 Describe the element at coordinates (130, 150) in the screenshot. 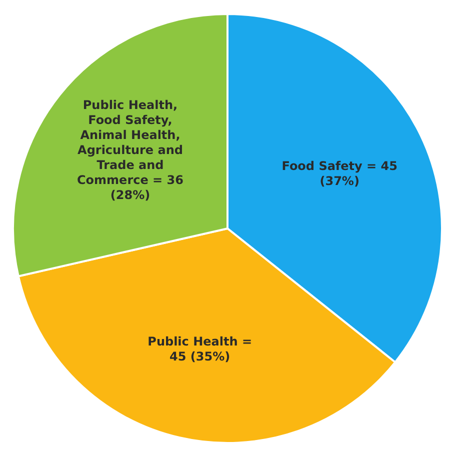

I see `slice-label: Public Health, Food Safety, Animal Health, Agriculture and Trade and Commerce = 36 (28%)` at that location.